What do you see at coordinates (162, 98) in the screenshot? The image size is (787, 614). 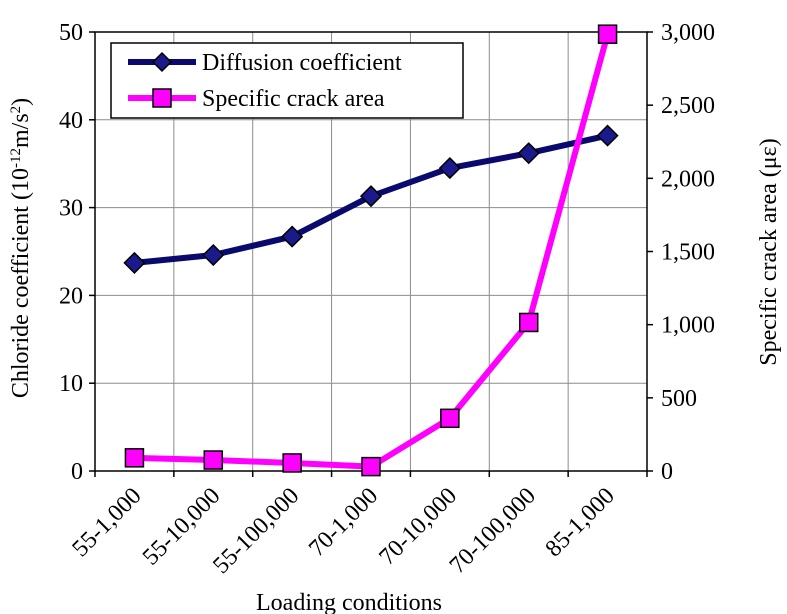 I see `legend-marker-crack` at bounding box center [162, 98].